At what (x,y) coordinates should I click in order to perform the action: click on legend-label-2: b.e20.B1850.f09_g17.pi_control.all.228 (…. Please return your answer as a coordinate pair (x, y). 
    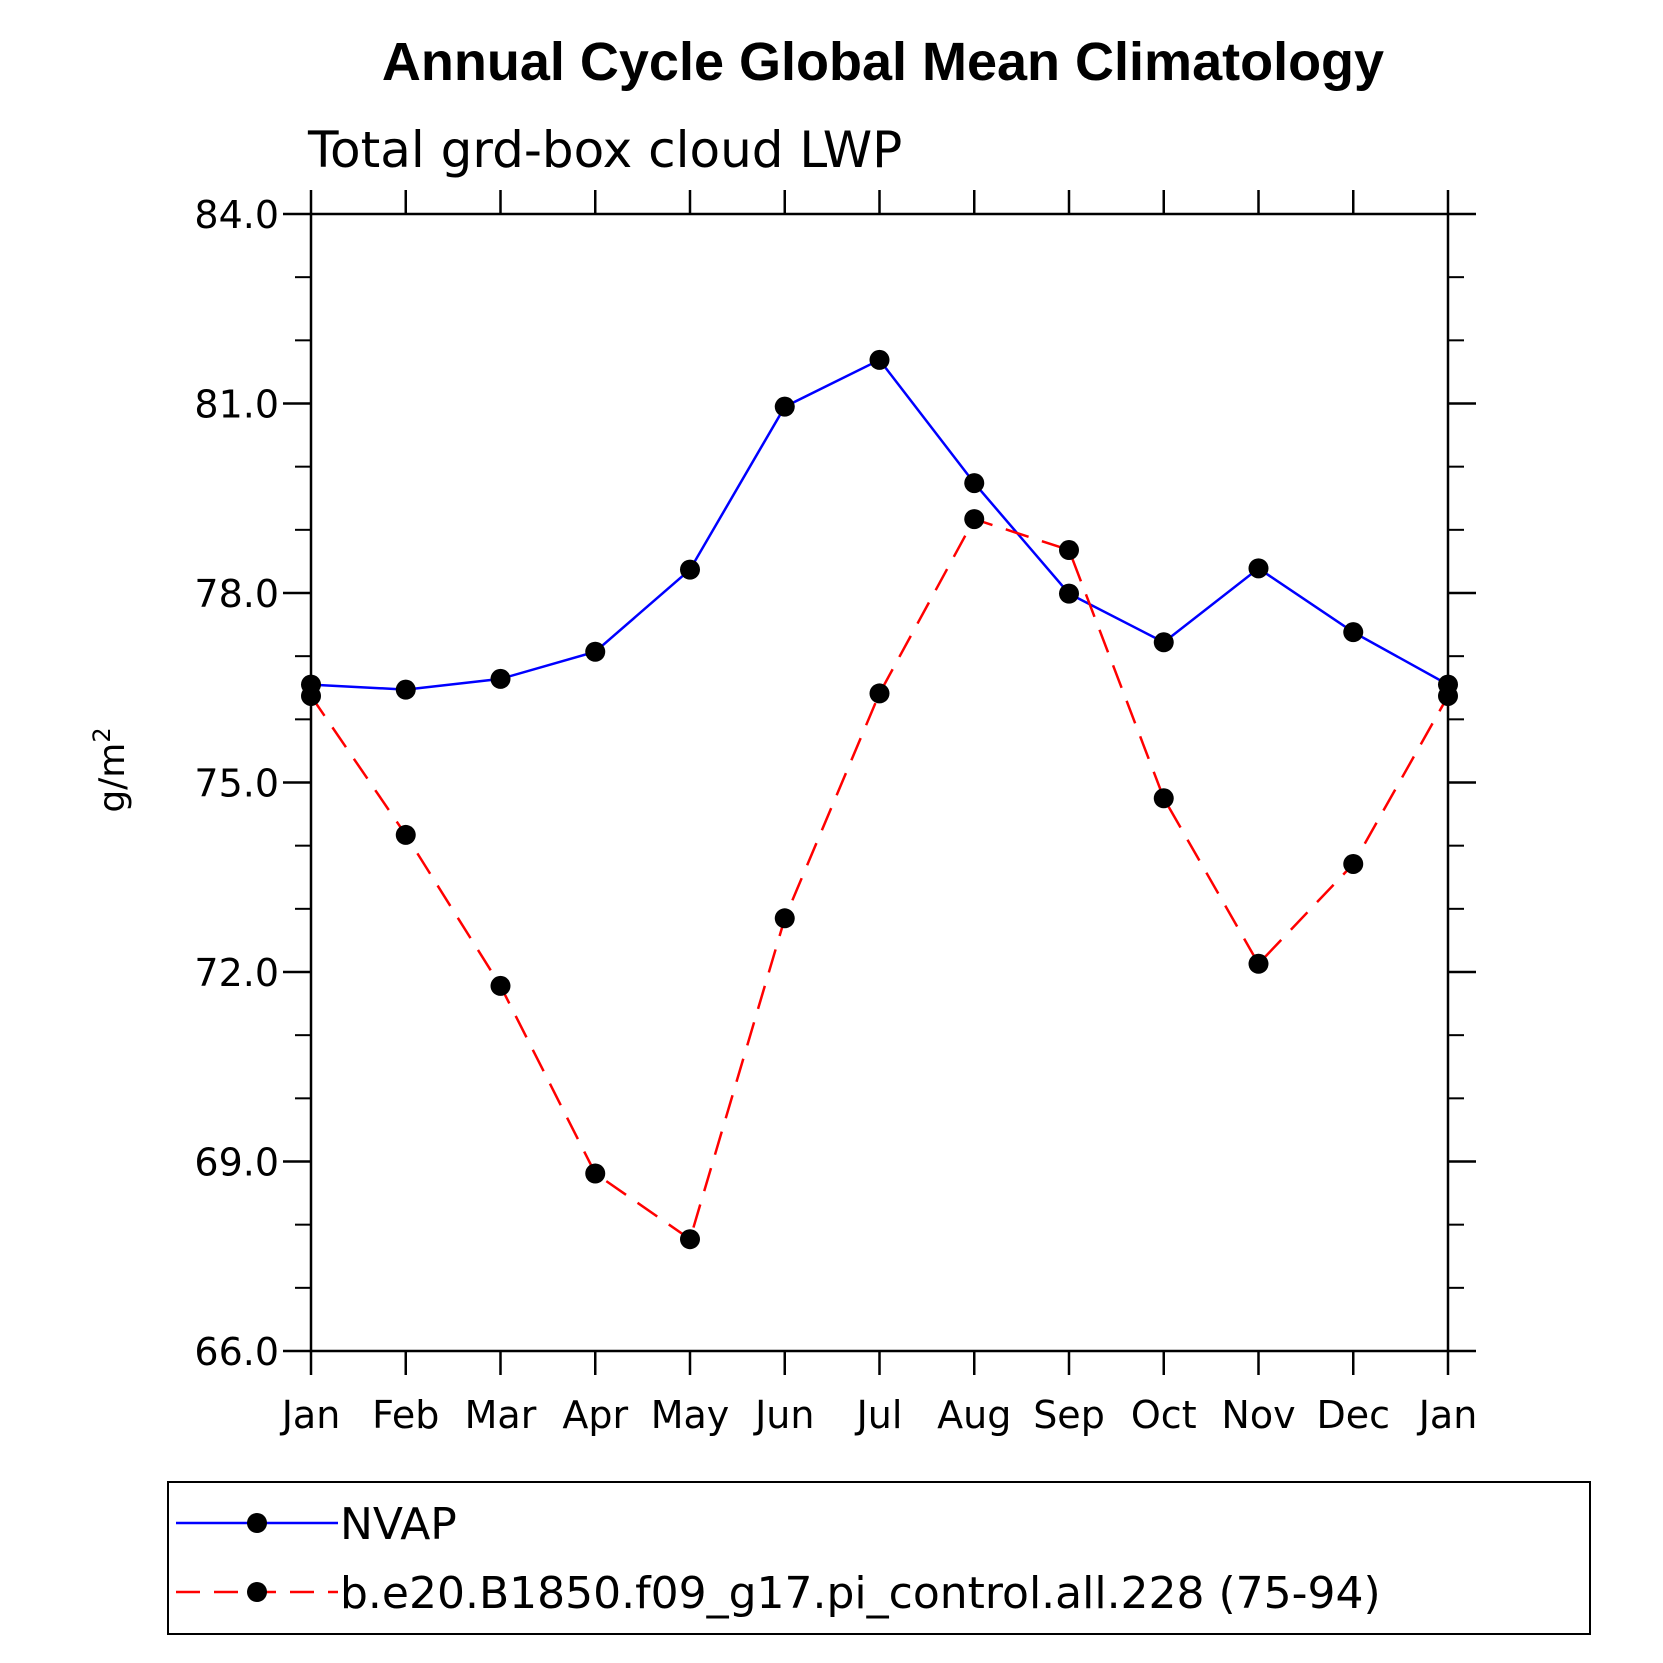
    Looking at the image, I should click on (860, 1593).